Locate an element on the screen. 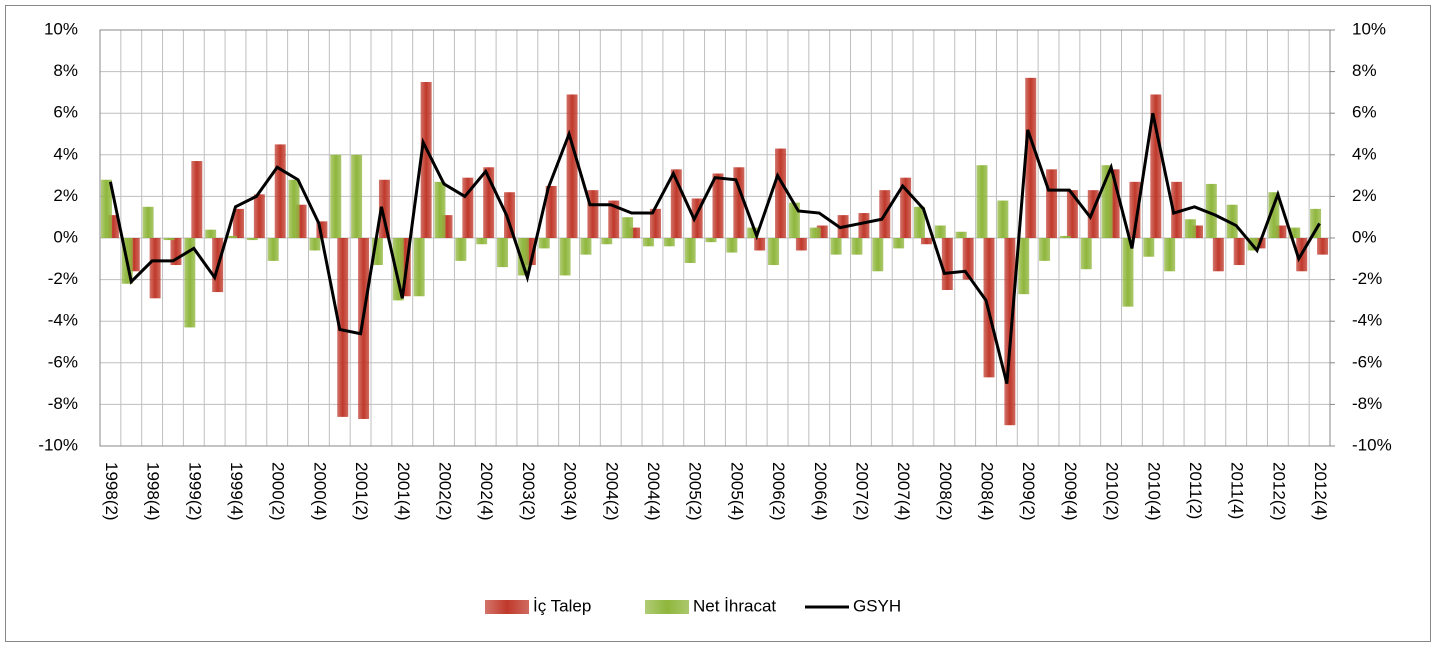  legend-swatch is located at coordinates (507, 607).